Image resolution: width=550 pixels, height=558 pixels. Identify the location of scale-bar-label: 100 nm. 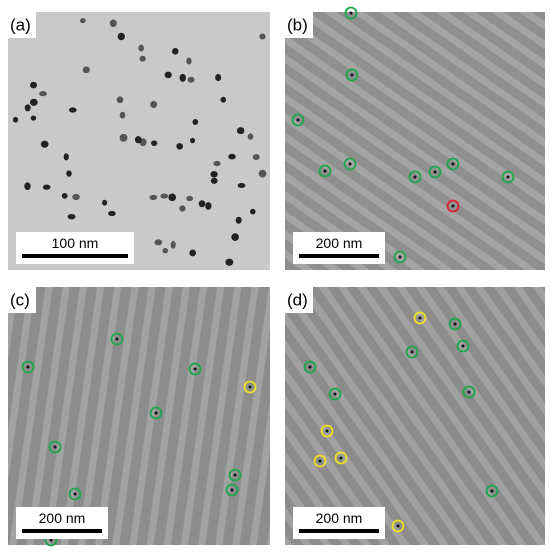
(75, 243).